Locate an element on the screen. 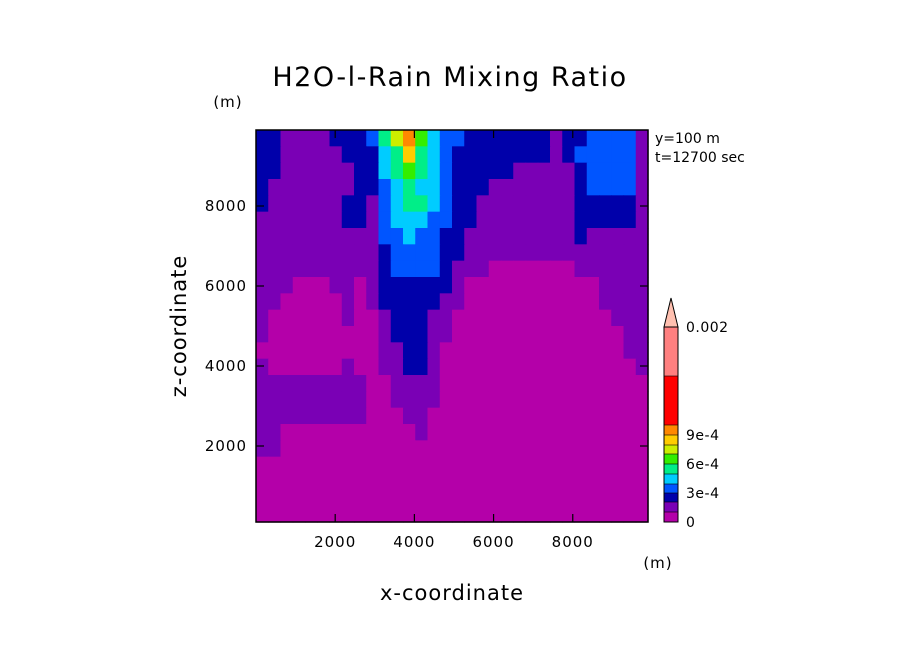  y-tick-label: 6000 is located at coordinates (226, 286).